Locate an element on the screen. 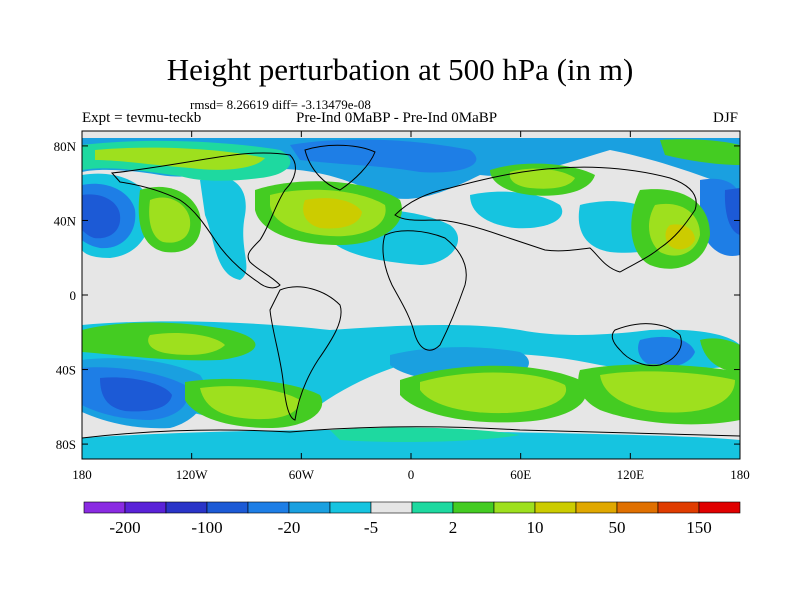 The width and height of the screenshot is (800, 600). coast-africa is located at coordinates (424, 290).